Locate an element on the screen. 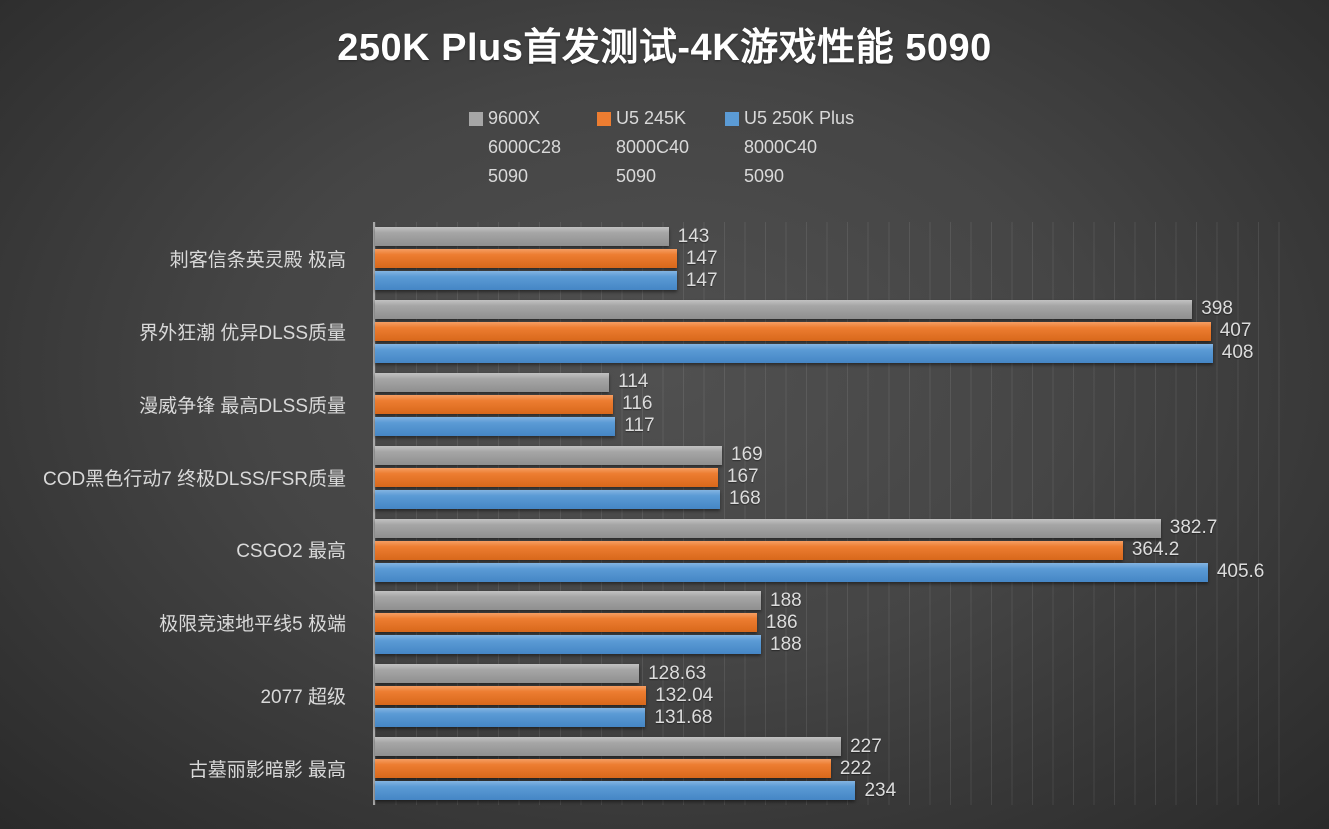  value-label: 167 is located at coordinates (742, 477).